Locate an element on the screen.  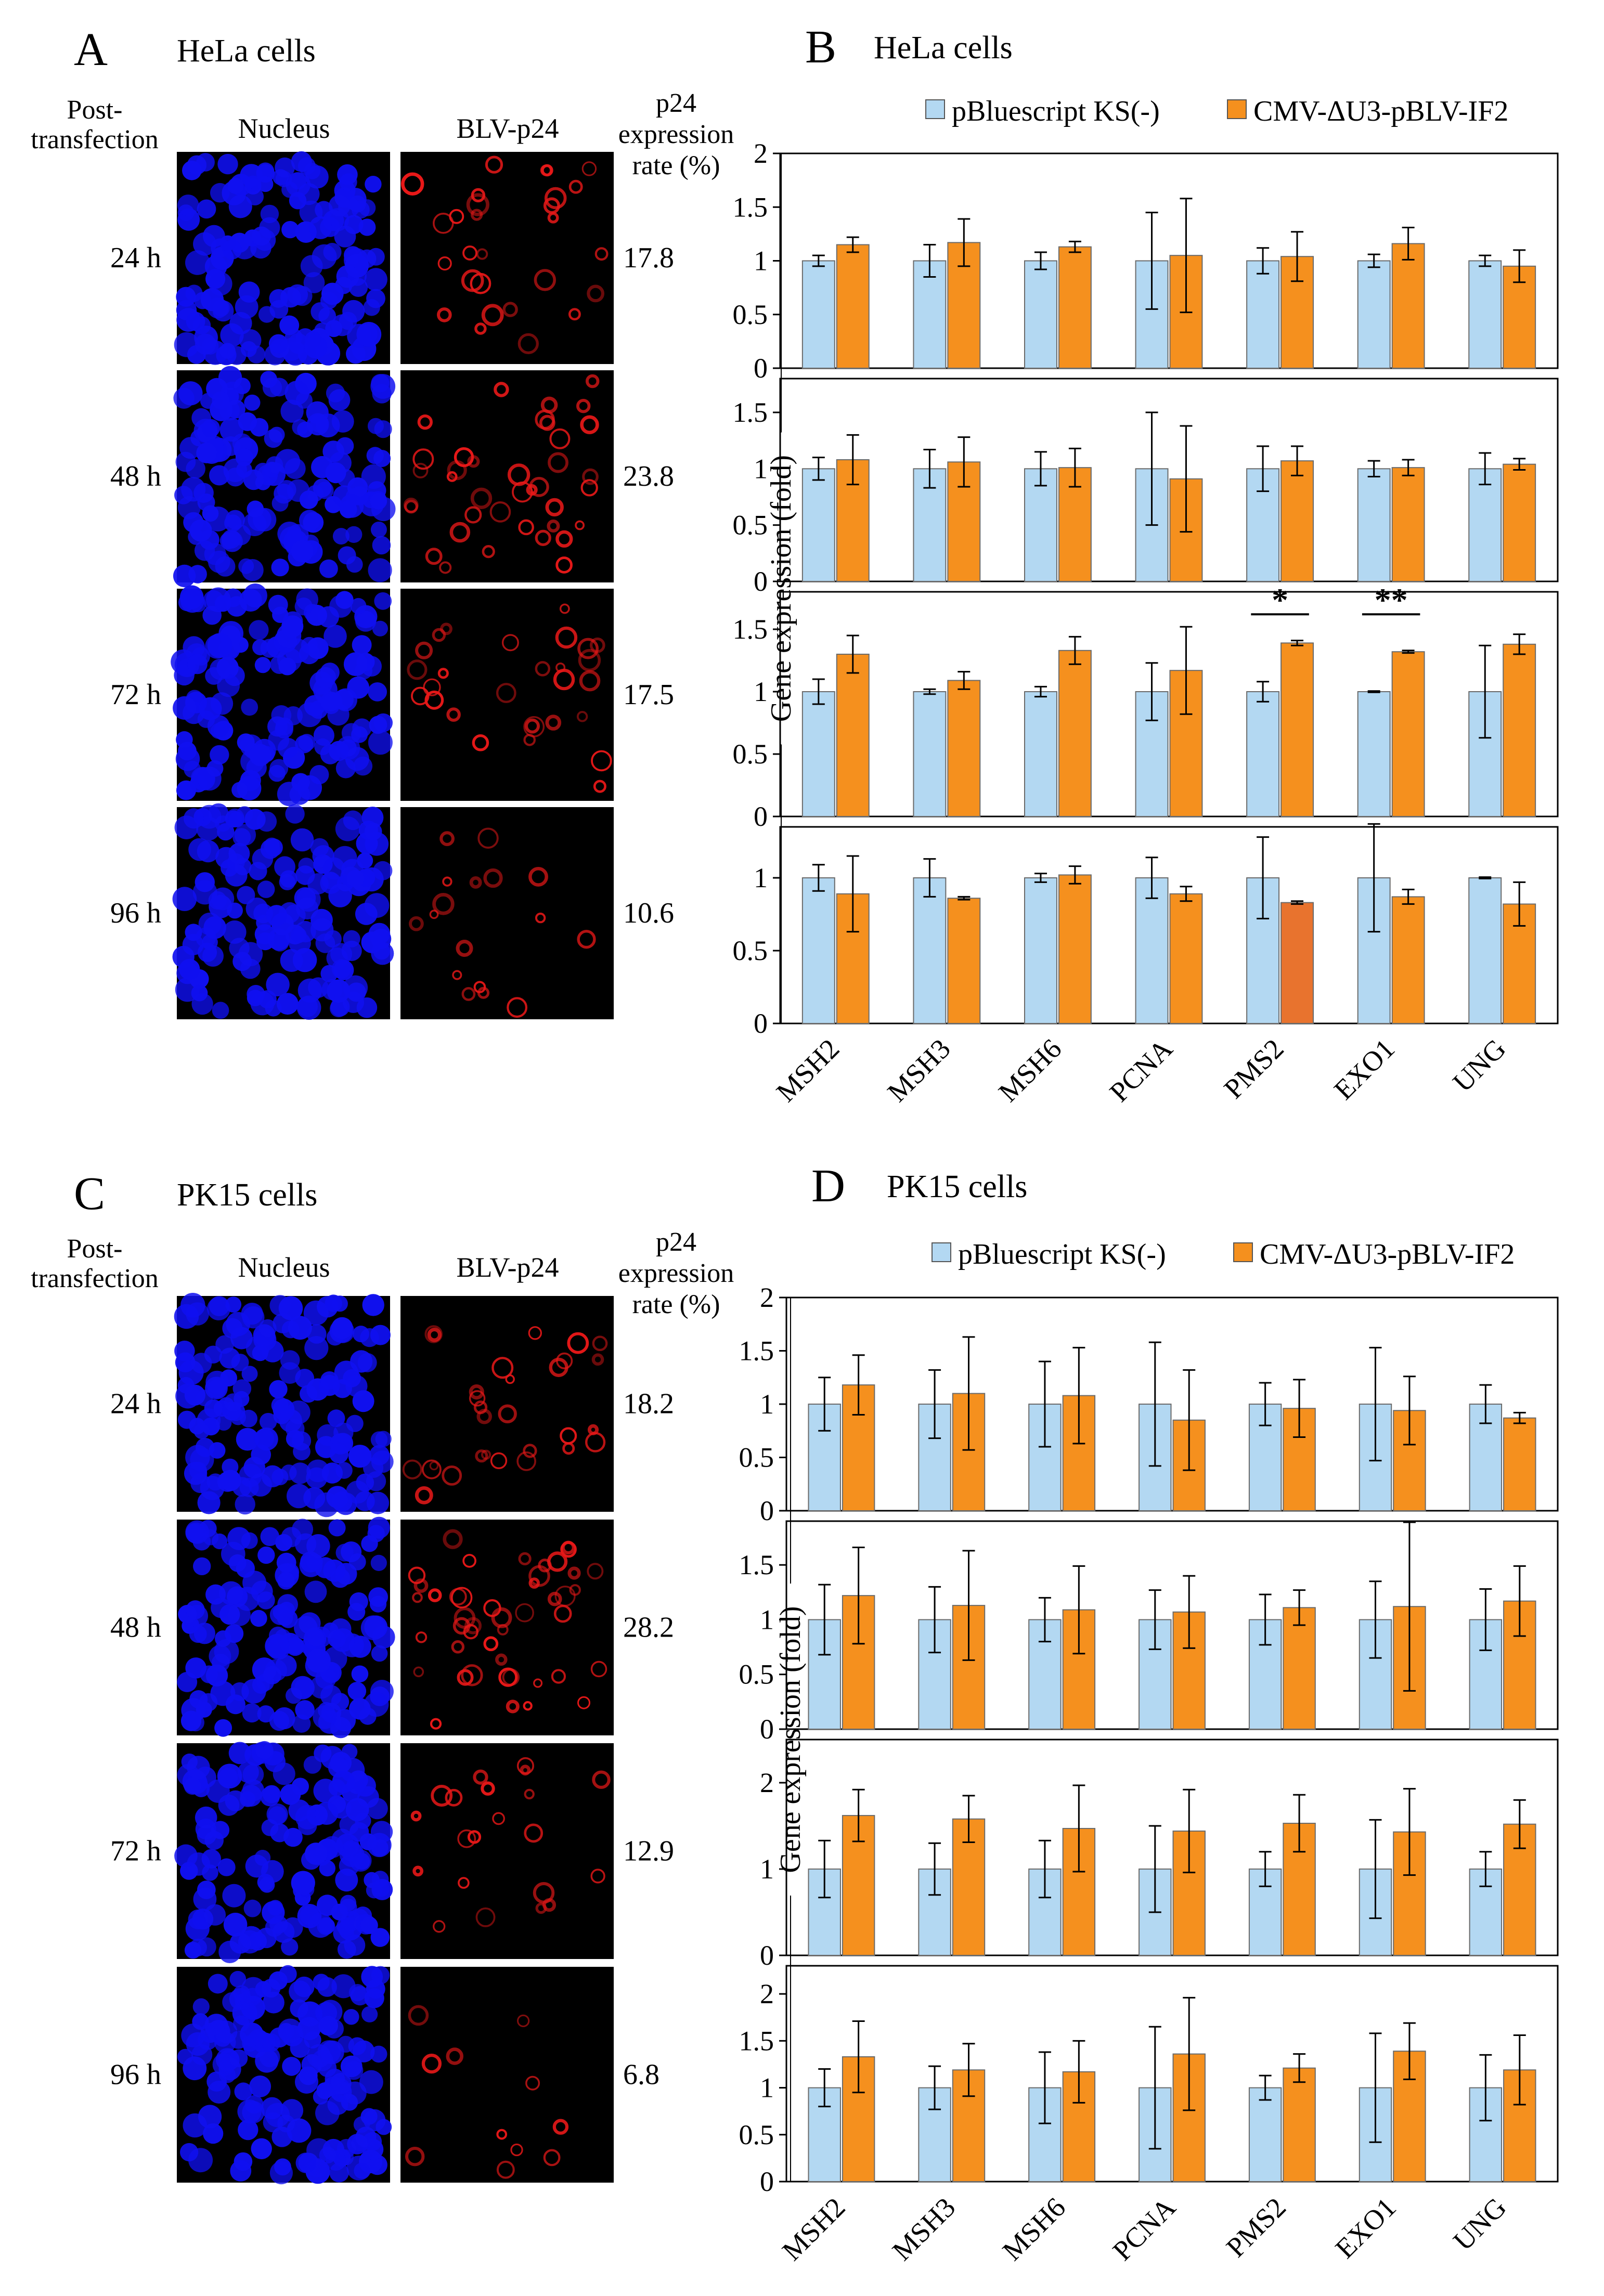
y-tick-label: 0 is located at coordinates (767, 2181).